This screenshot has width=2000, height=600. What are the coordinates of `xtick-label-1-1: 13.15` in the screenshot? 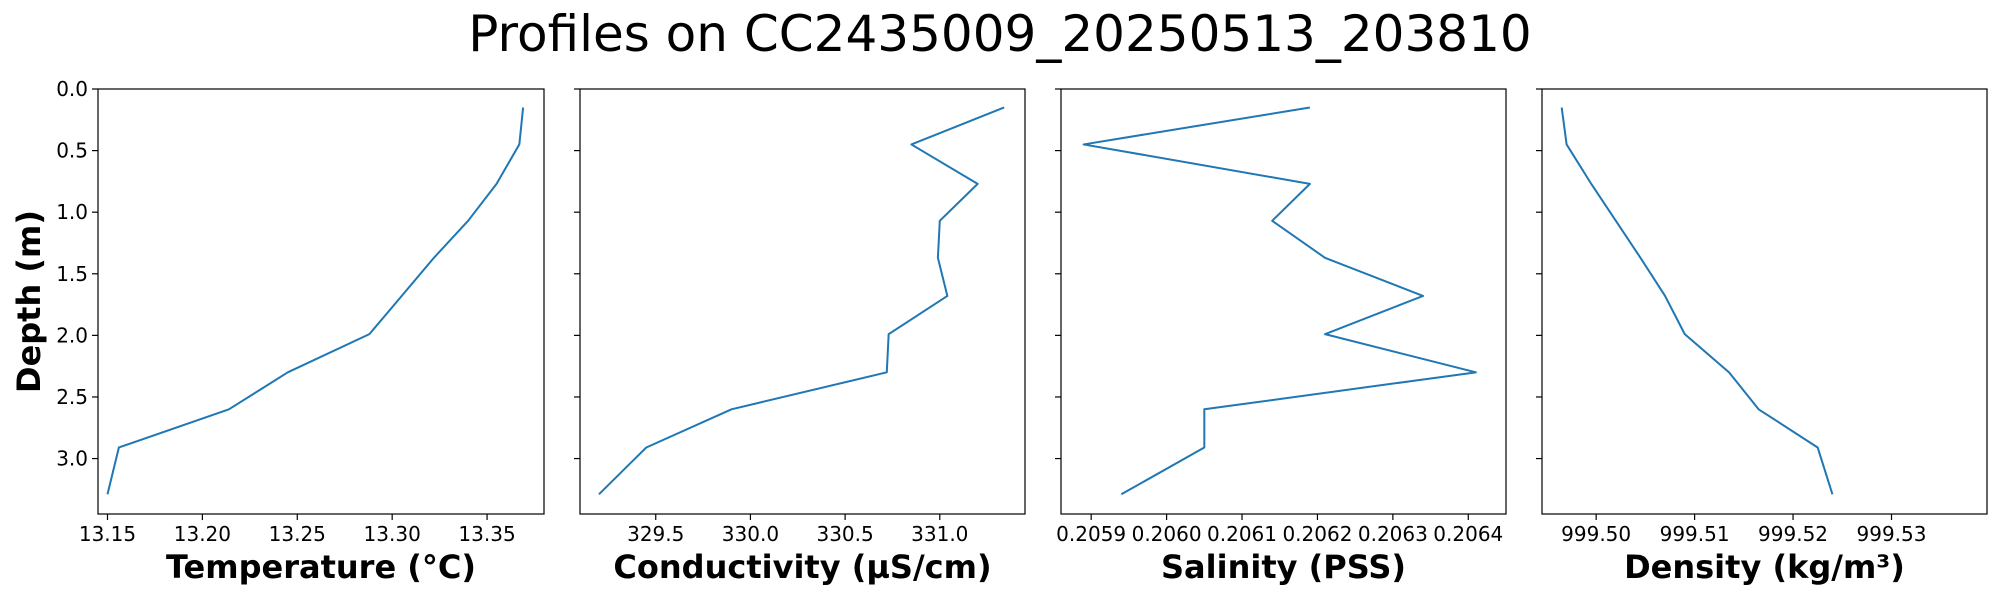 It's located at (107, 534).